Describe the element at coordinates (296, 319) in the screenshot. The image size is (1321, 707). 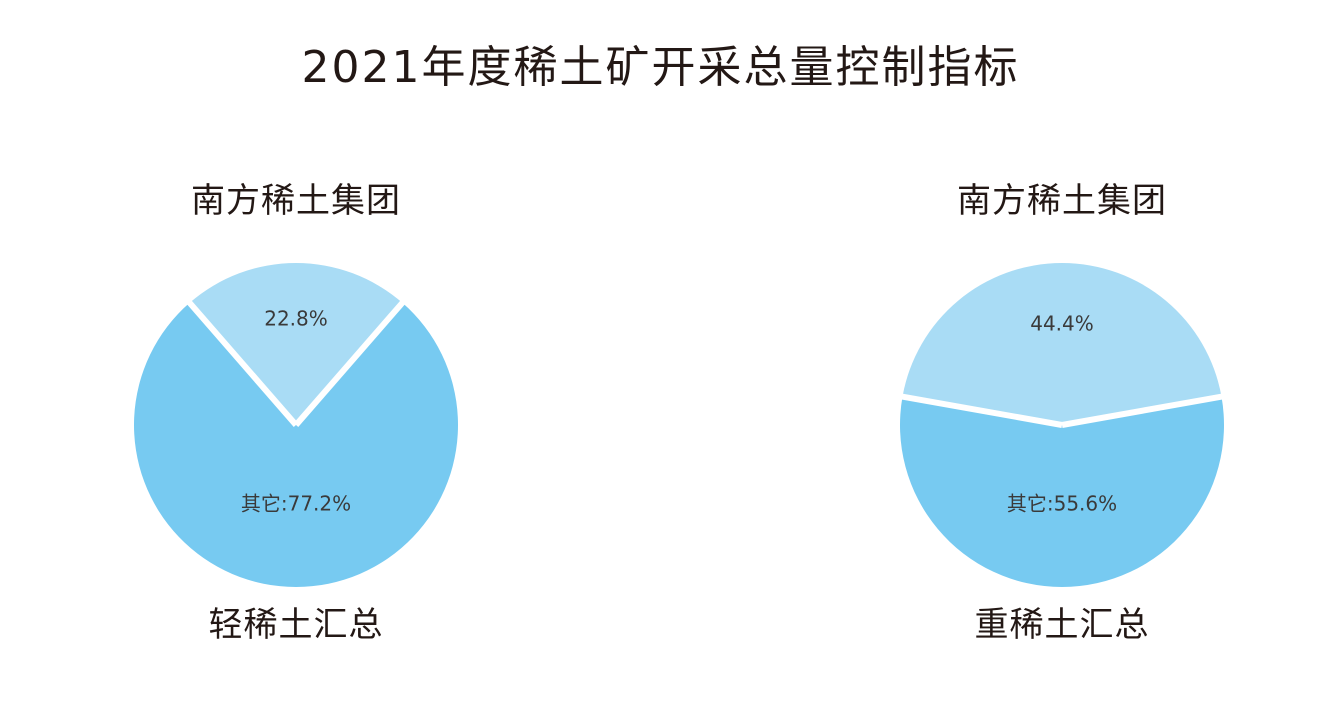
I see `slice-label-nanfang: 22.8%` at that location.